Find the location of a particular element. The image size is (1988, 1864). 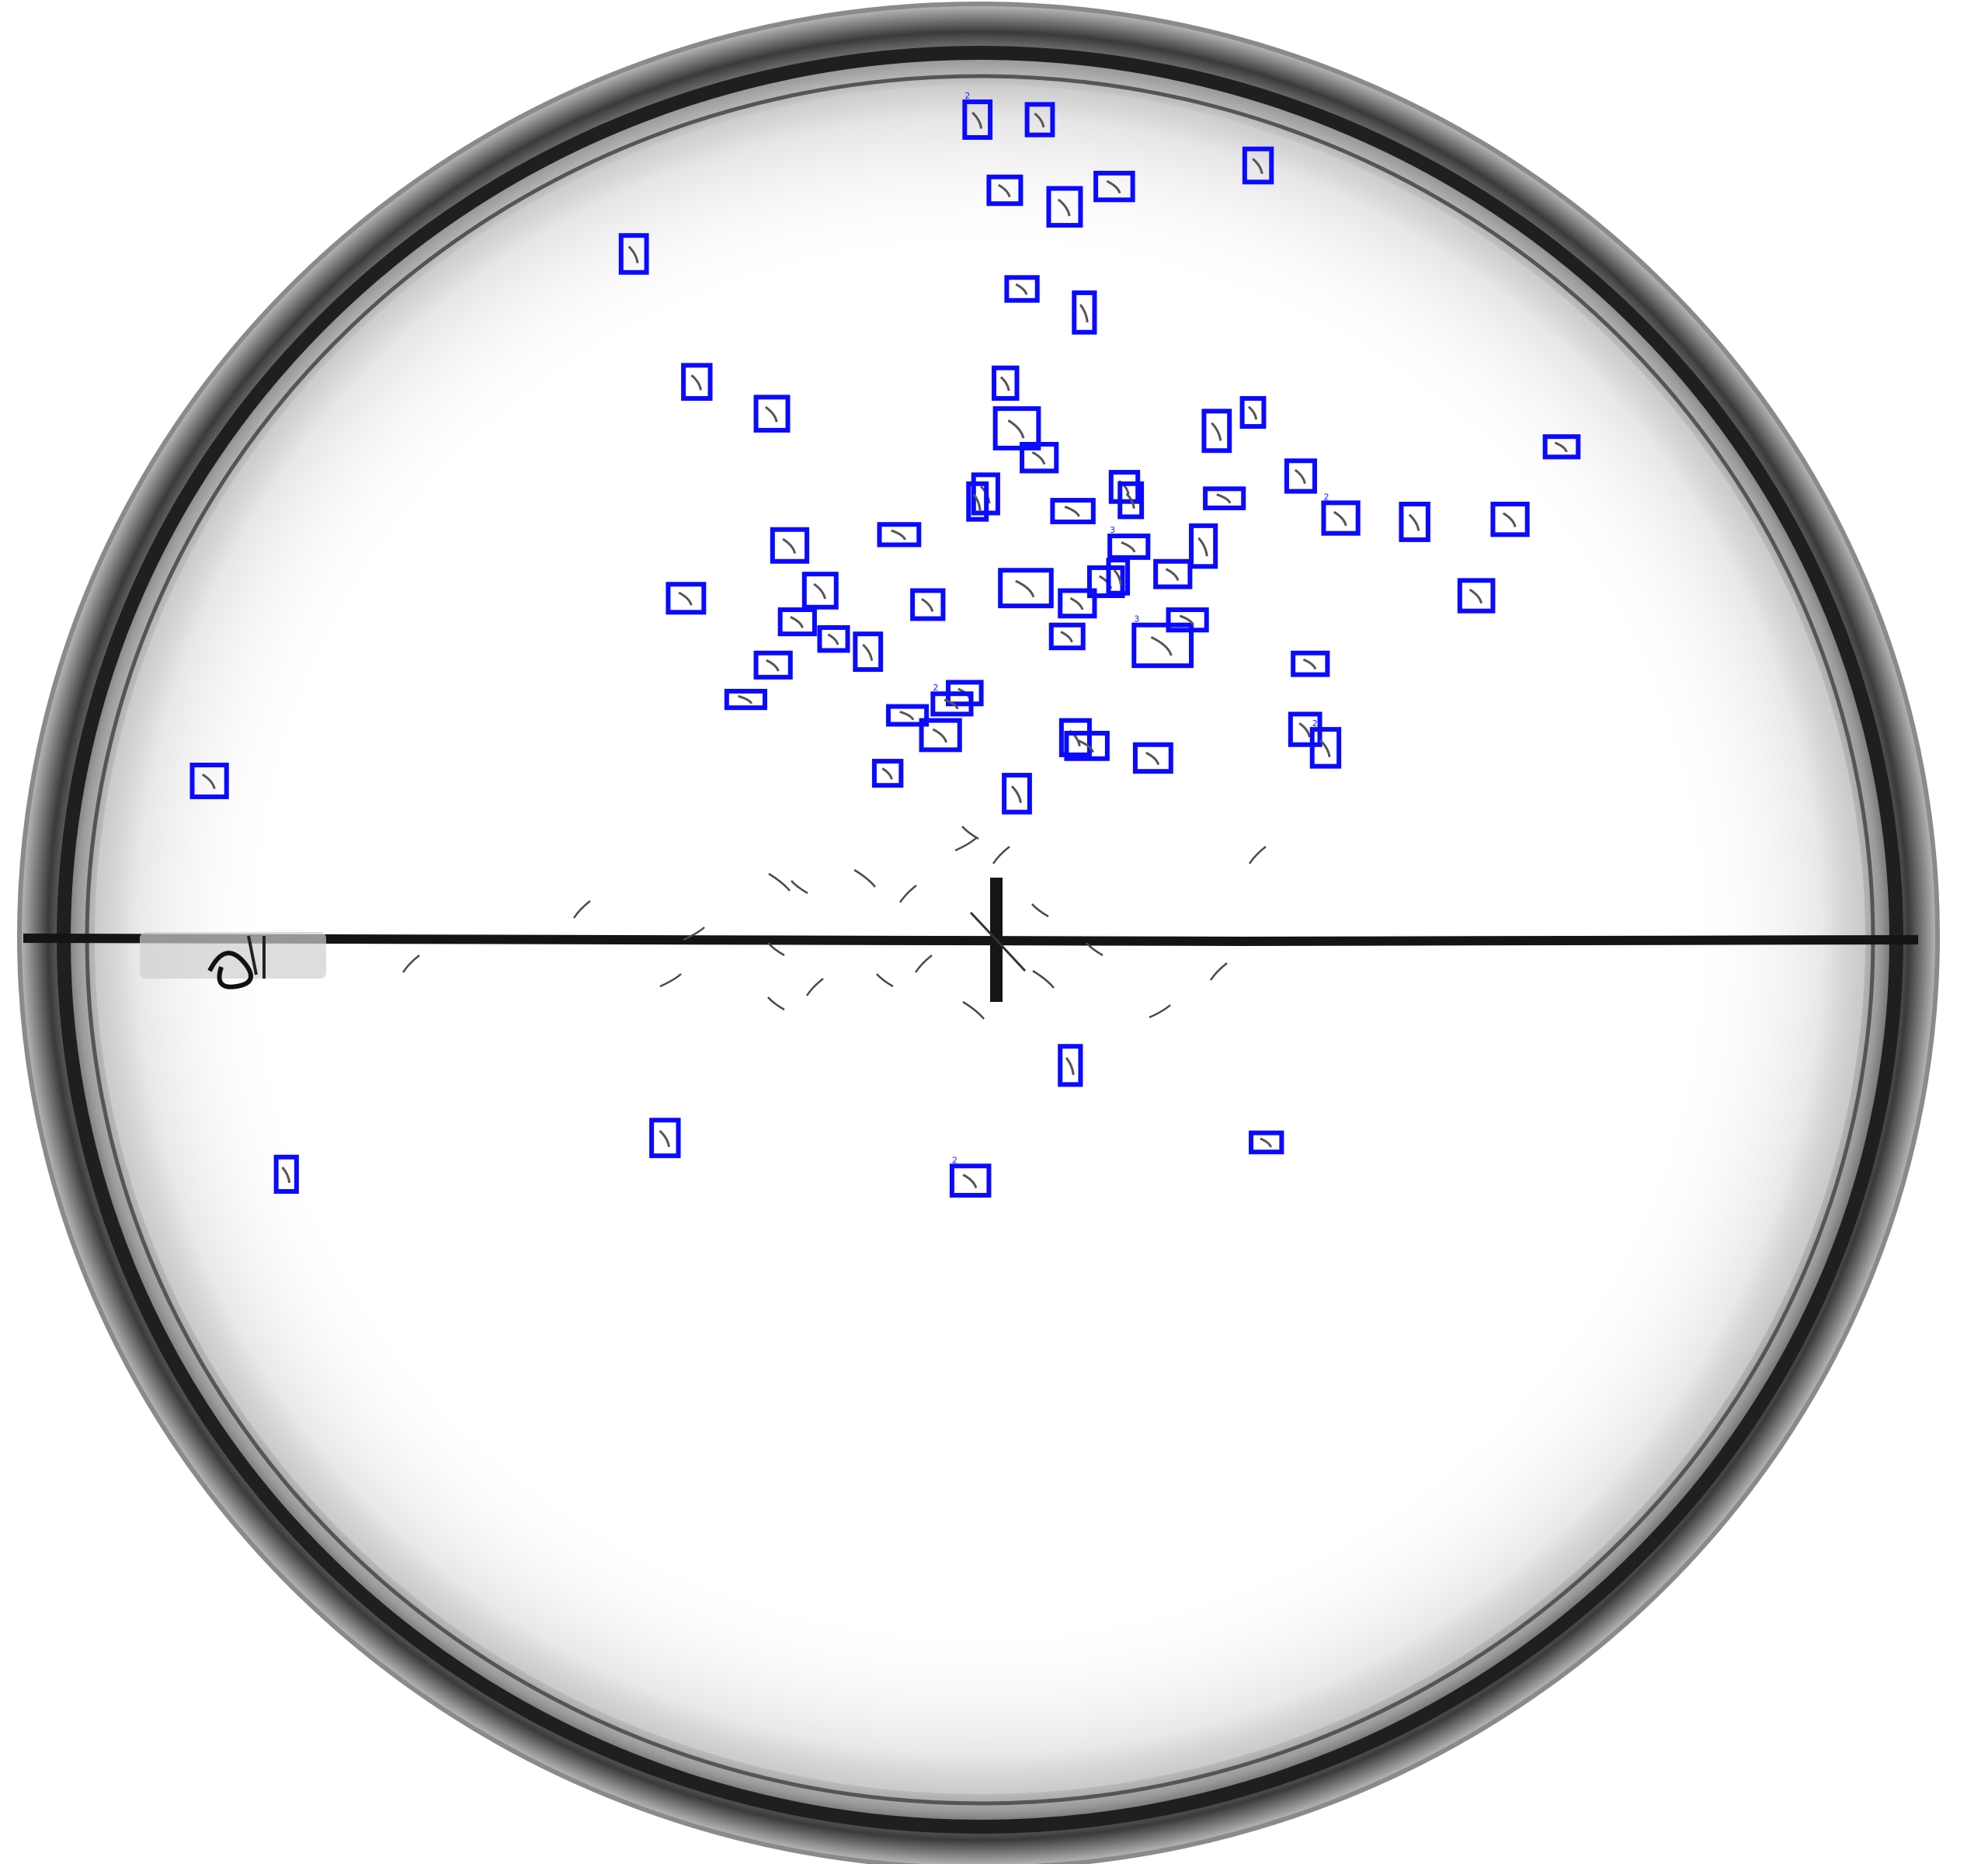

detection-box: 3 is located at coordinates (1129, 542).